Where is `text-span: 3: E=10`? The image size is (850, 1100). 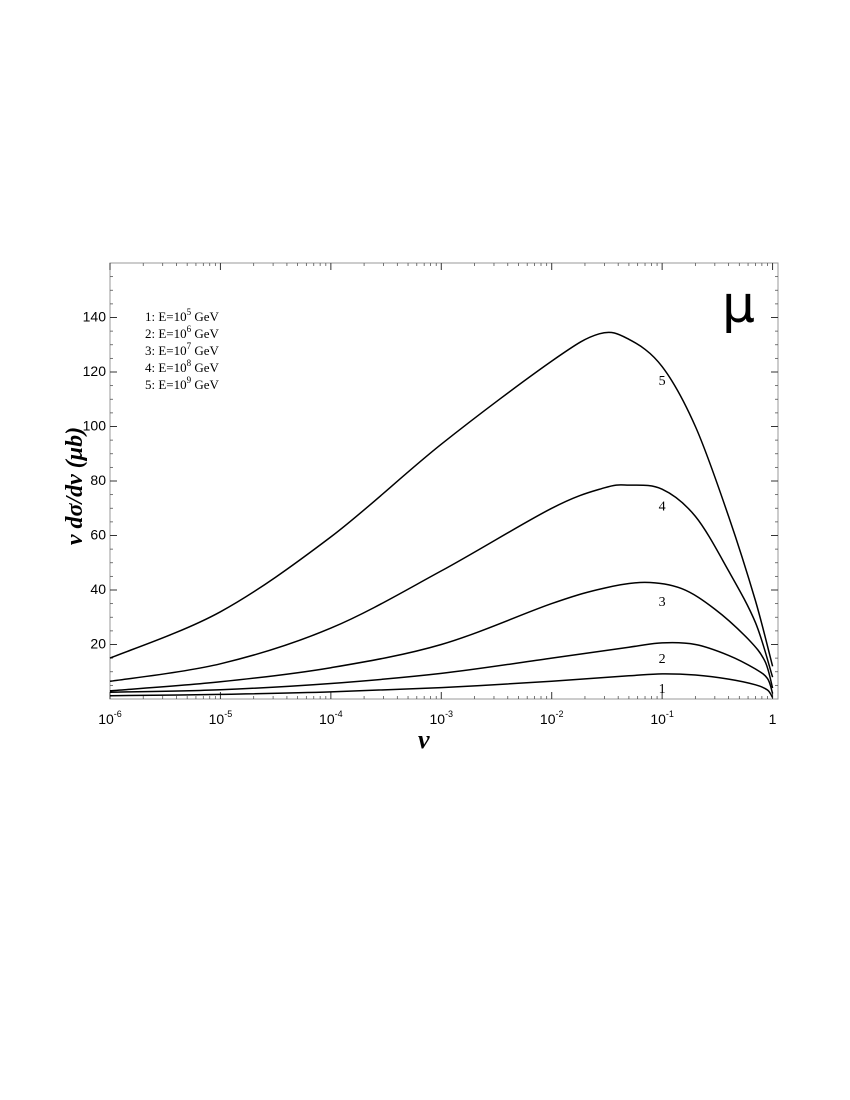 text-span: 3: E=10 is located at coordinates (166, 350).